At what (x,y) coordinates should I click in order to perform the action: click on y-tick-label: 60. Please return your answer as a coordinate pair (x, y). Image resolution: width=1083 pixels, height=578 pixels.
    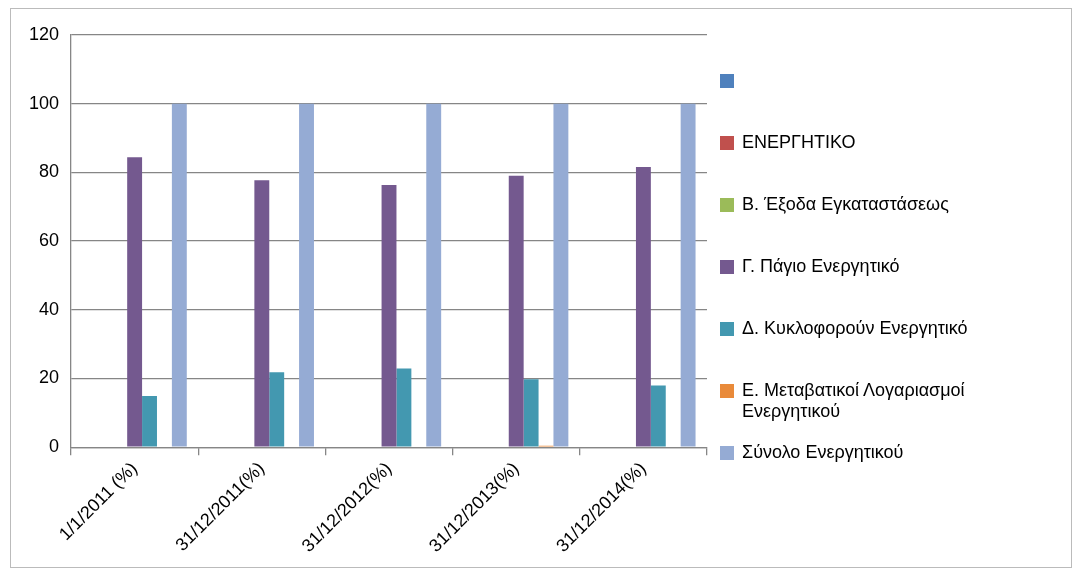
    Looking at the image, I should click on (49, 240).